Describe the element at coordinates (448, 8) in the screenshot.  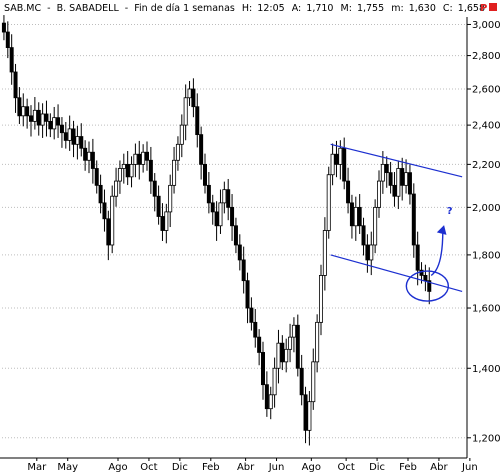
I see `c-label: C:` at that location.